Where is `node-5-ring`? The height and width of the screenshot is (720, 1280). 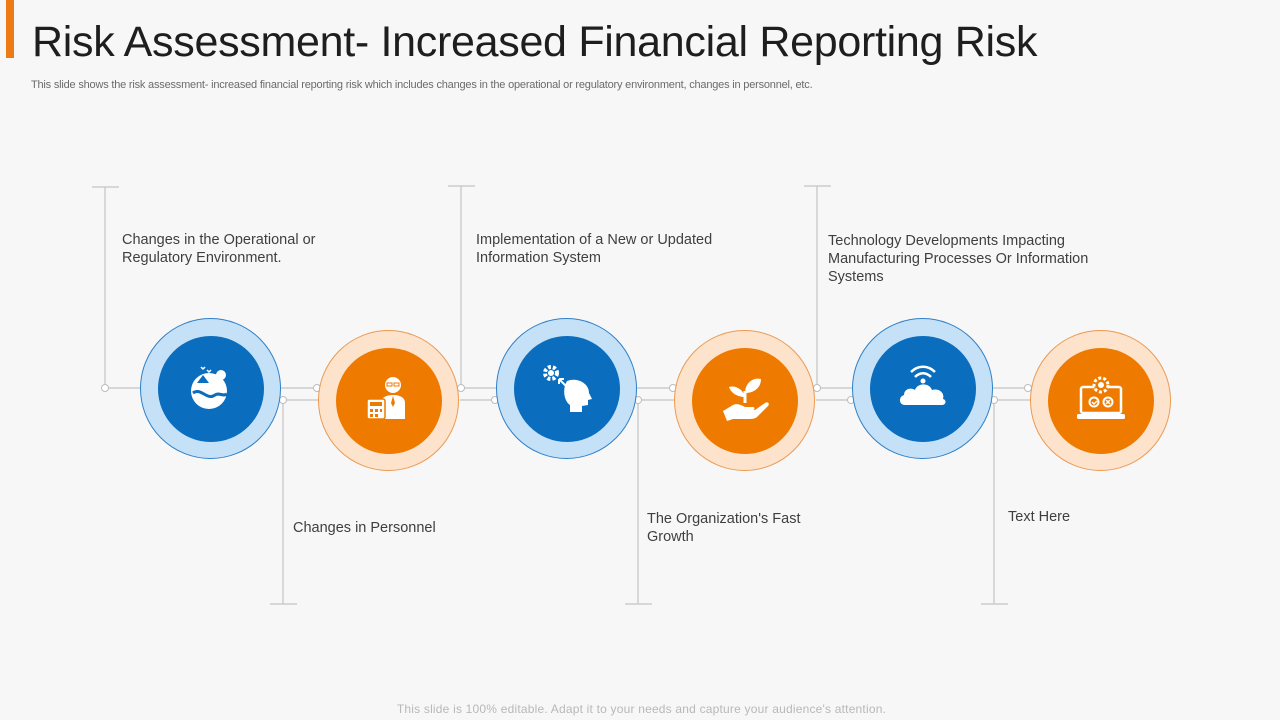 node-5-ring is located at coordinates (922, 388).